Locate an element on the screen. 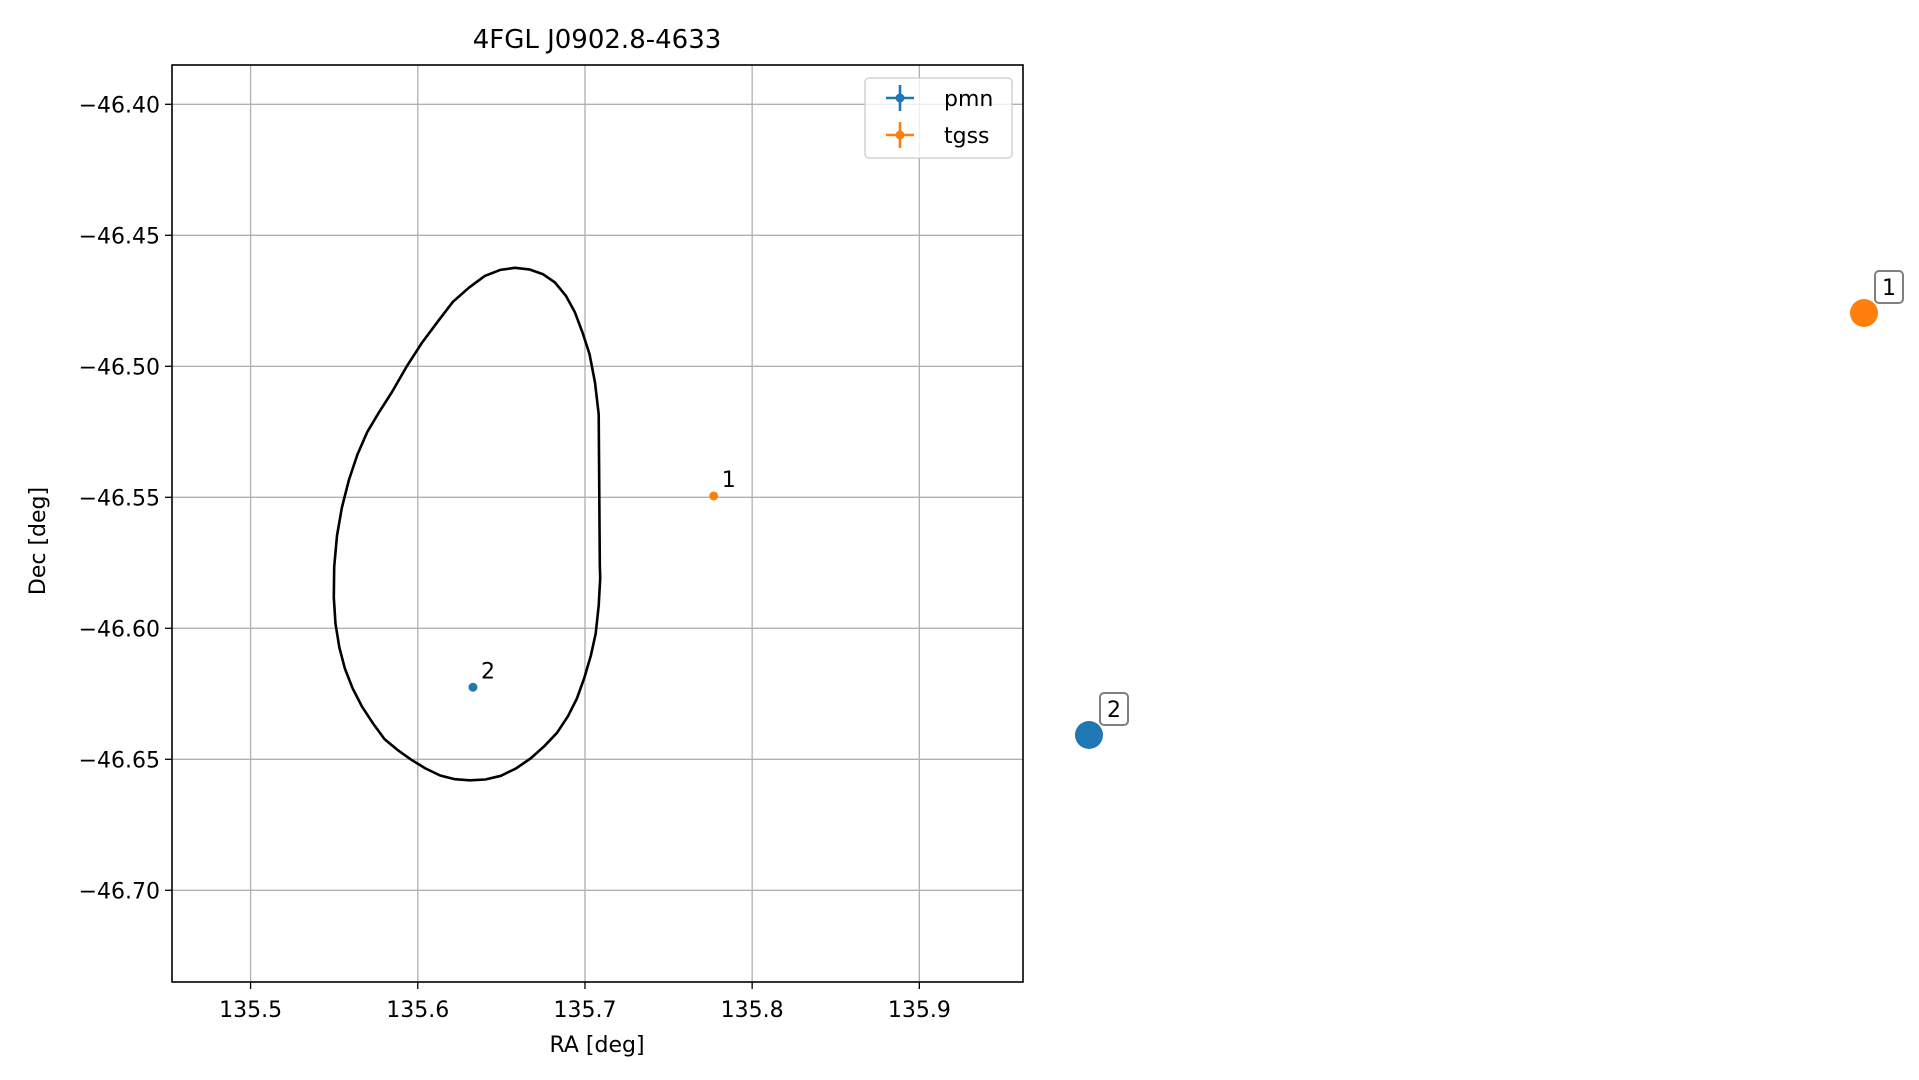  legend-label-tgss: tgss is located at coordinates (967, 136).